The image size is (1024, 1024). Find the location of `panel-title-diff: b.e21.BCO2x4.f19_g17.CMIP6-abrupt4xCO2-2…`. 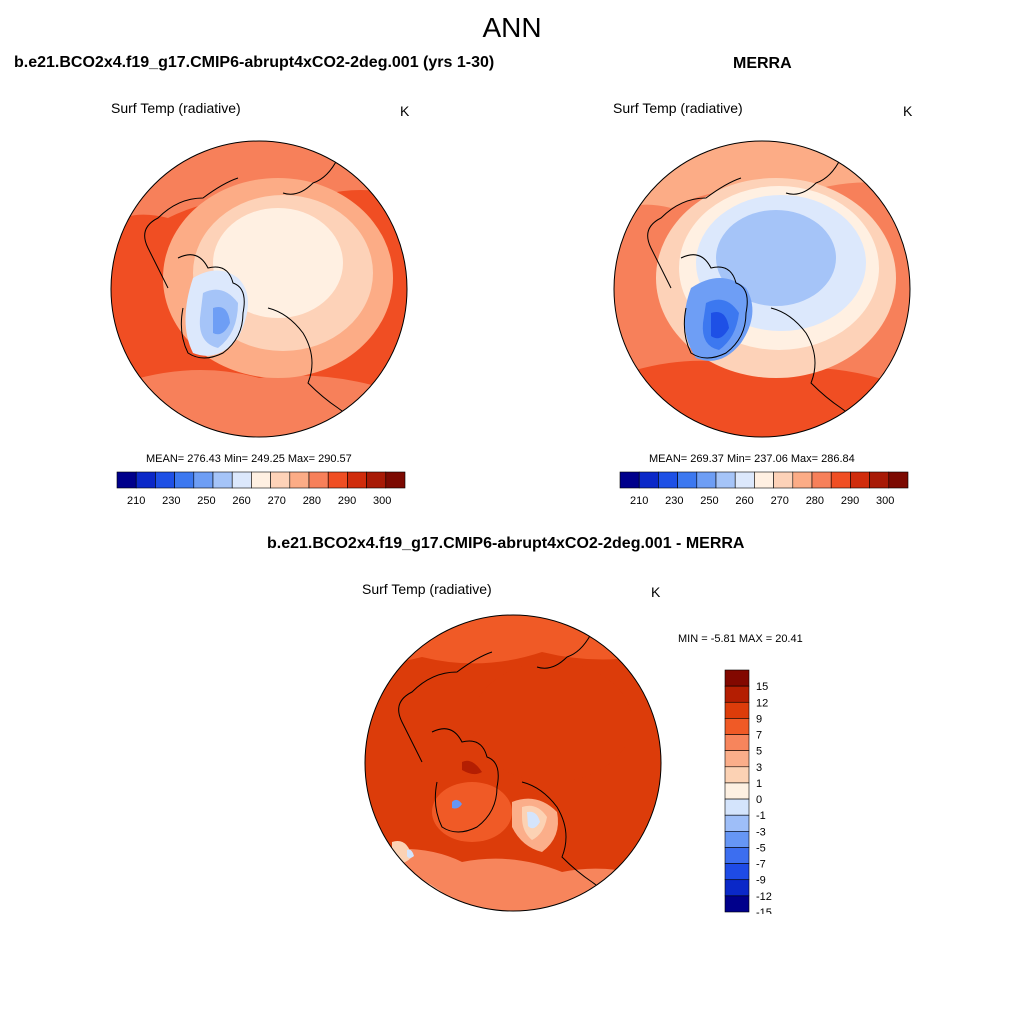

panel-title-diff: b.e21.BCO2x4.f19_g17.CMIP6-abrupt4xCO2-2… is located at coordinates (506, 543).